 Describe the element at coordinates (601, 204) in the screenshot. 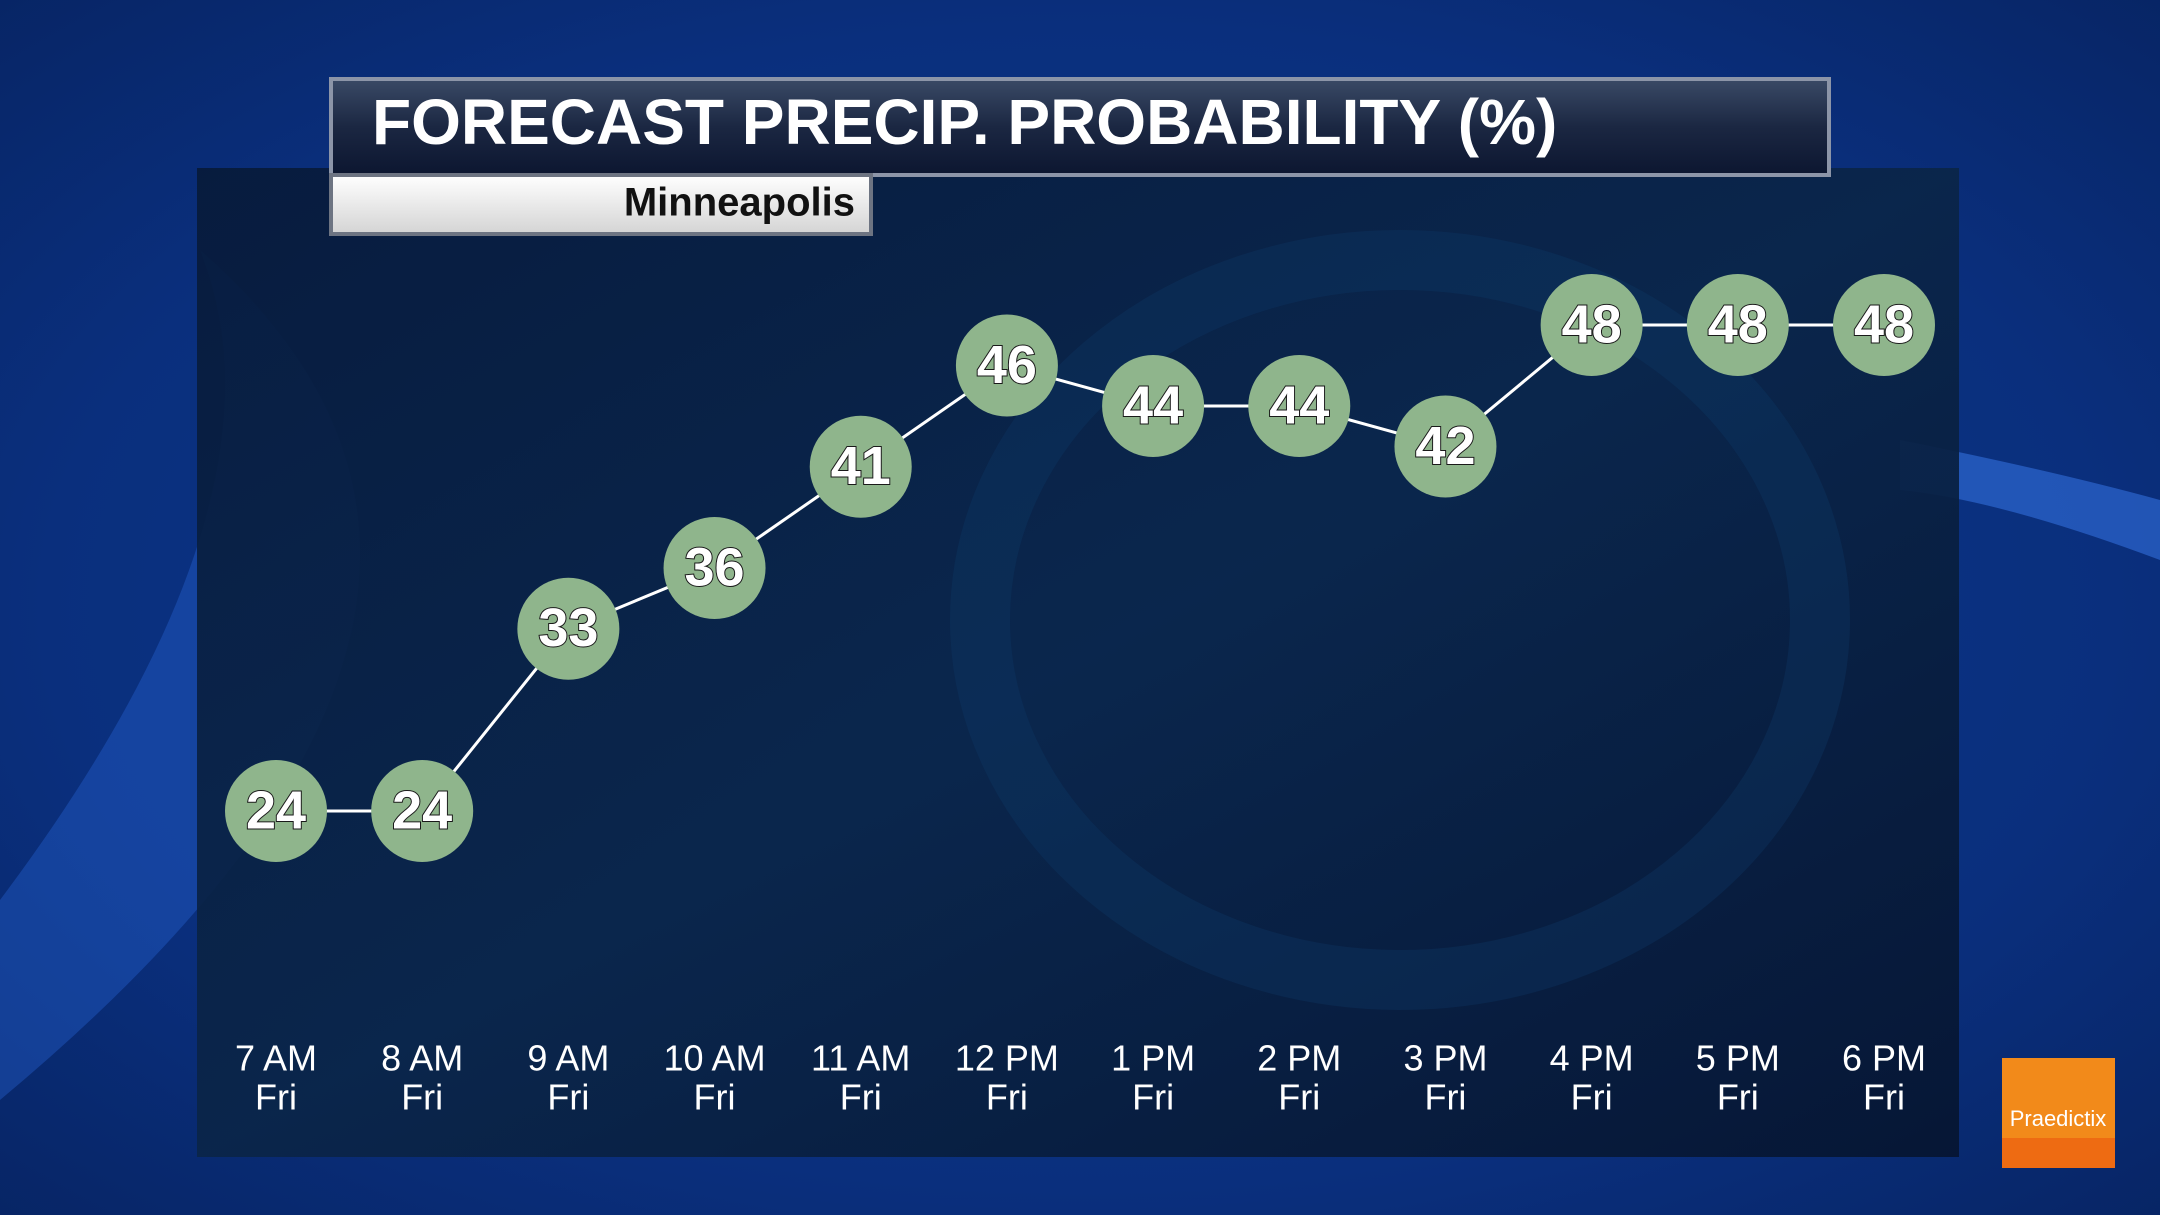

I see `subtitle-bar` at that location.